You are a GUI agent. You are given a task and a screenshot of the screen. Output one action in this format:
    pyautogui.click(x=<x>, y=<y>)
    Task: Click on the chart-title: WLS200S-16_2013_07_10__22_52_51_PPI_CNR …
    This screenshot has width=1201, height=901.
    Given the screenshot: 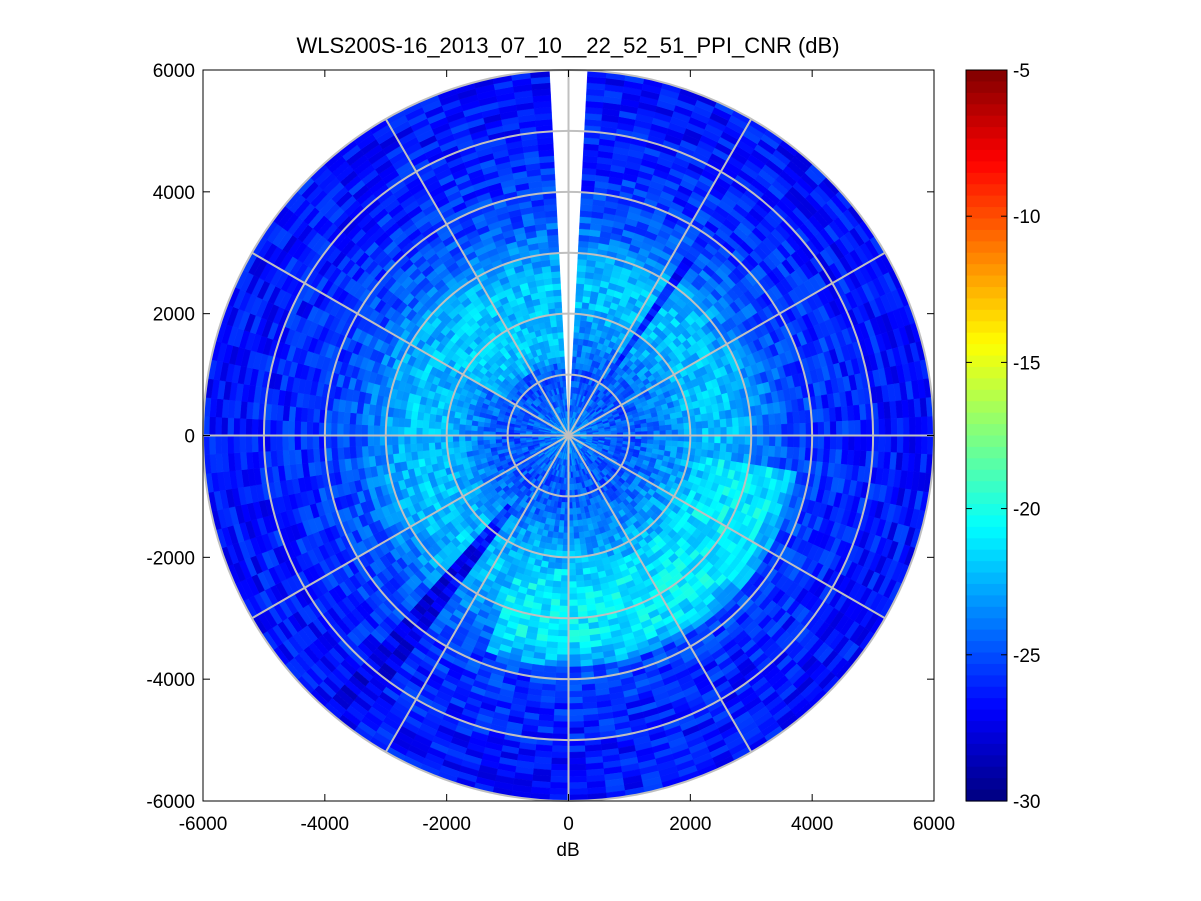 What is the action you would take?
    pyautogui.click(x=567, y=45)
    